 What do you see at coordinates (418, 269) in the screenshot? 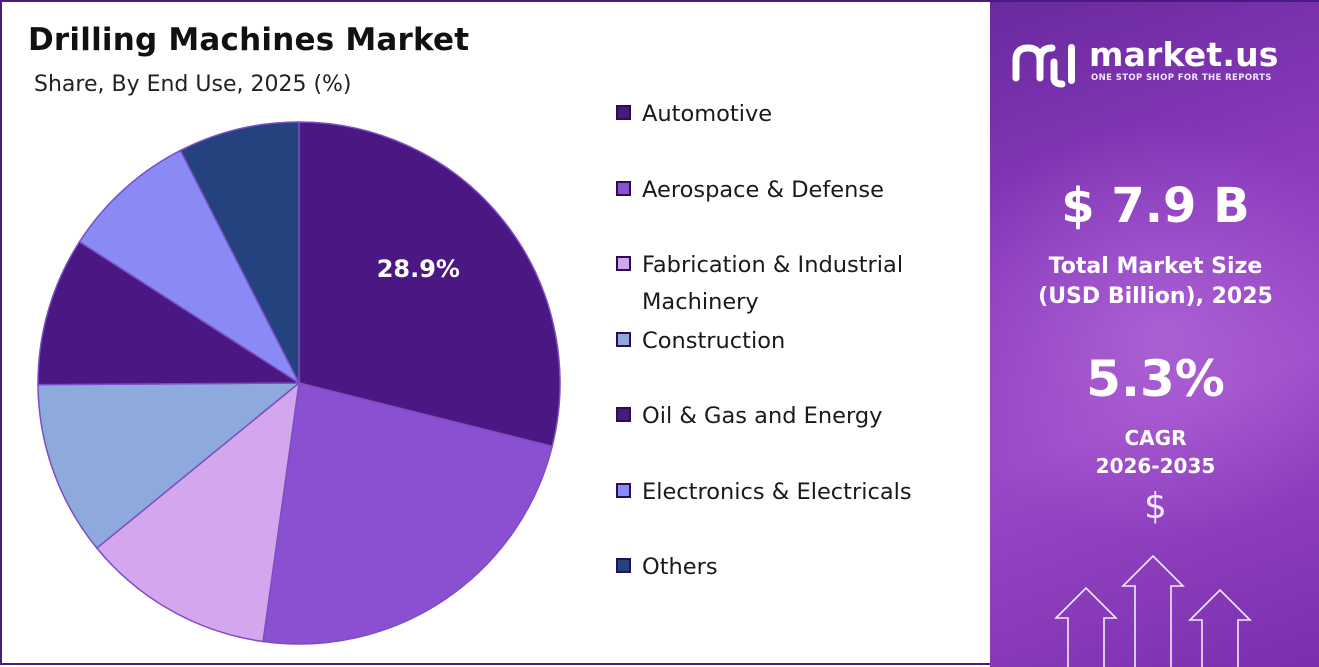
I see `data-label-automotive: 28.9%` at bounding box center [418, 269].